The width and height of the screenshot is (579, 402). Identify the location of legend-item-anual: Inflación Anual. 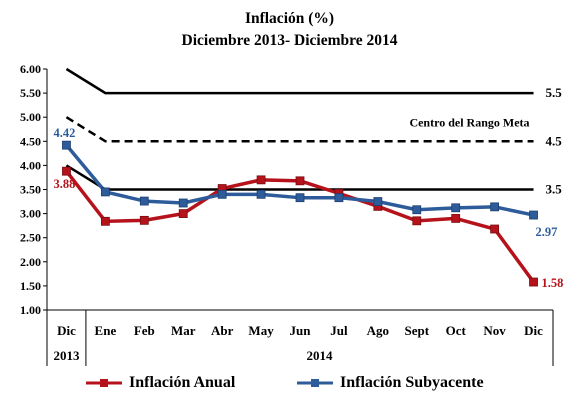
(160, 383).